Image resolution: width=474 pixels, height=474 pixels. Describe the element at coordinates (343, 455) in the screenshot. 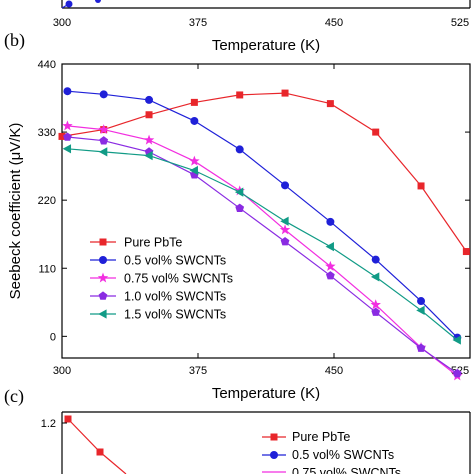

I see `bottom-legend-label: 0.5 vol% SWCNTs` at that location.